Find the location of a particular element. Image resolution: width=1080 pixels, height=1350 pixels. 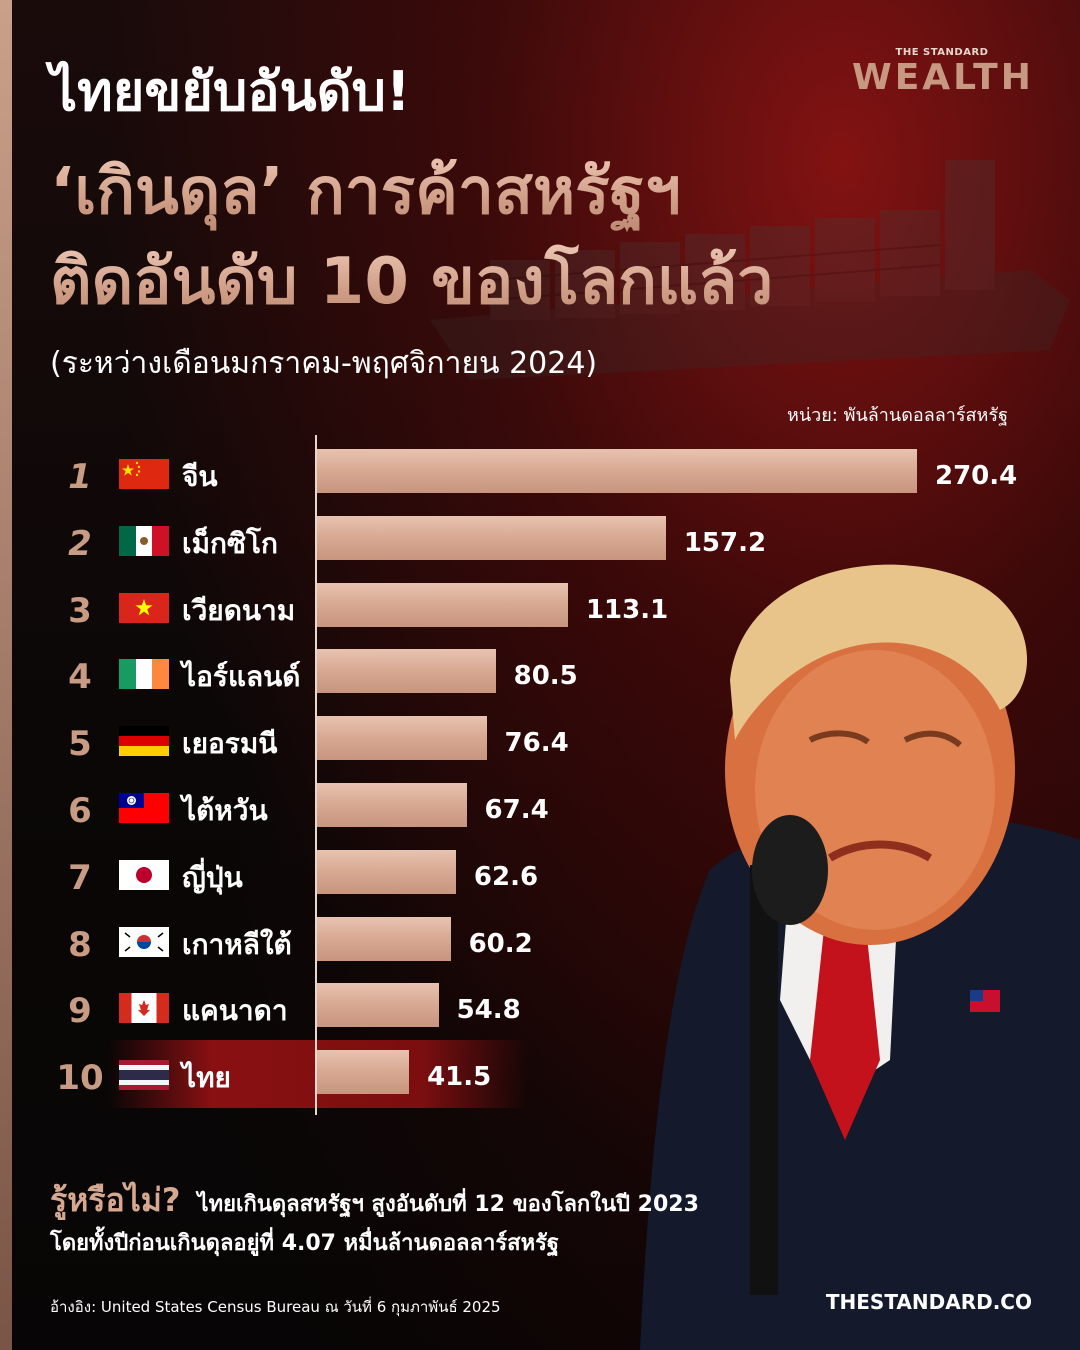

rank-label: 10 is located at coordinates (80, 1078).